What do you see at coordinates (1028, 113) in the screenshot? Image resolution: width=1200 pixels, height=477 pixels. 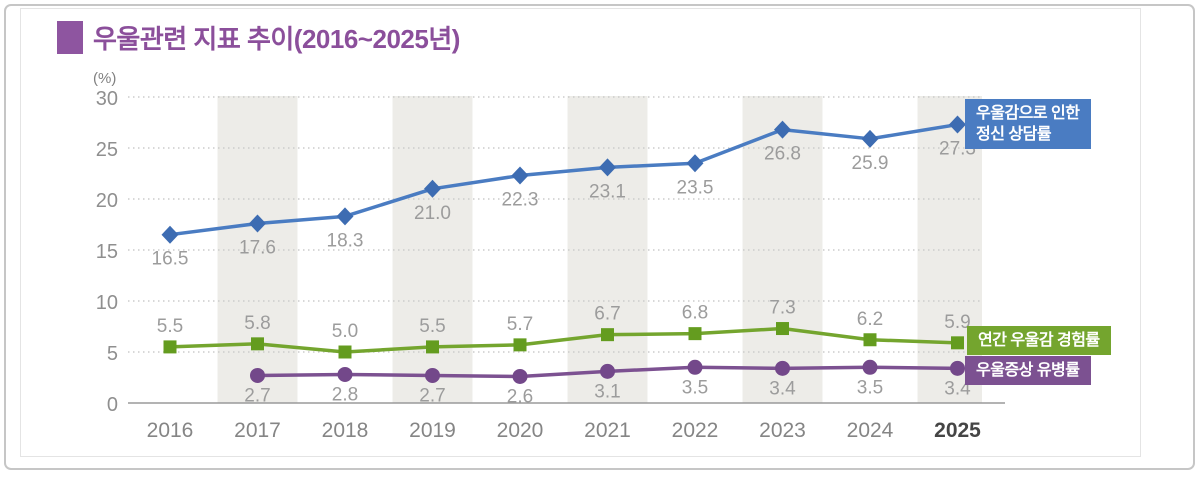 I see `legend-counseling-rate-line1: 우울감으로 인한` at bounding box center [1028, 113].